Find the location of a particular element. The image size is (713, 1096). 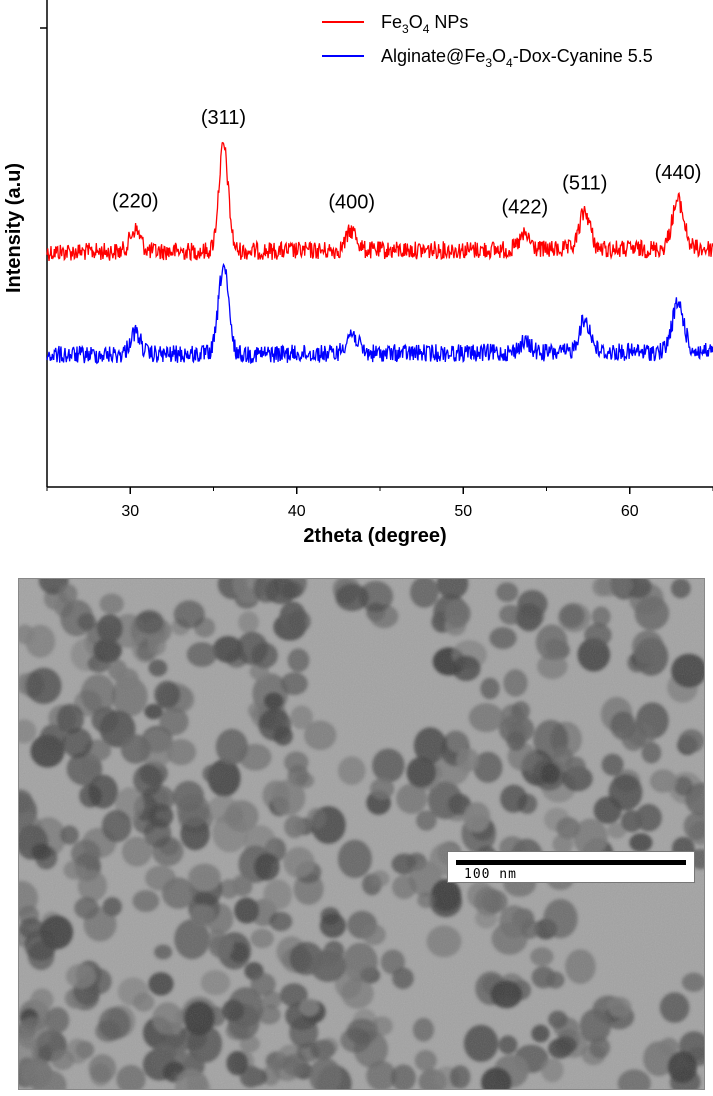

series-line-alginate is located at coordinates (379, 313).